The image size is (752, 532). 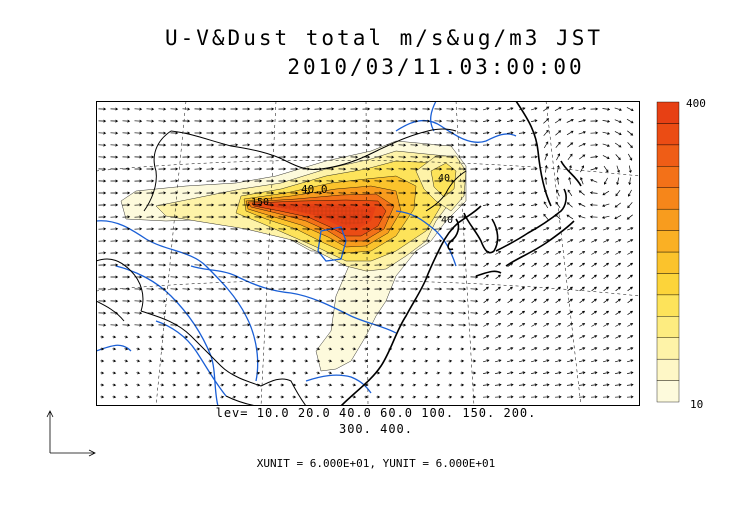 What do you see at coordinates (436, 67) in the screenshot?
I see `map-timestamp: 2010/03/11.03:00:00` at bounding box center [436, 67].